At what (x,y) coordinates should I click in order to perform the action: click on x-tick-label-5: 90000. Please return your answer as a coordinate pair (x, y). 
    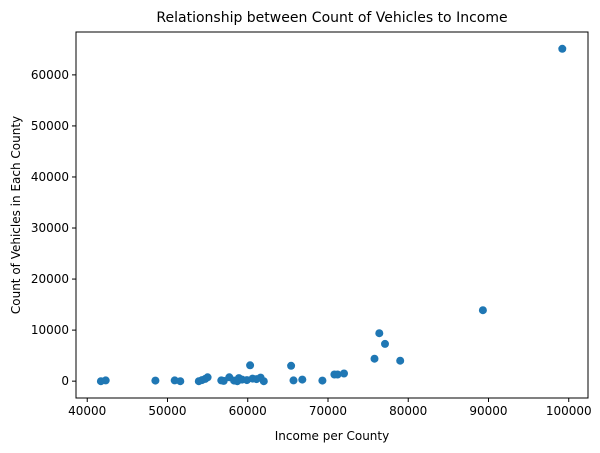
    Looking at the image, I should click on (488, 411).